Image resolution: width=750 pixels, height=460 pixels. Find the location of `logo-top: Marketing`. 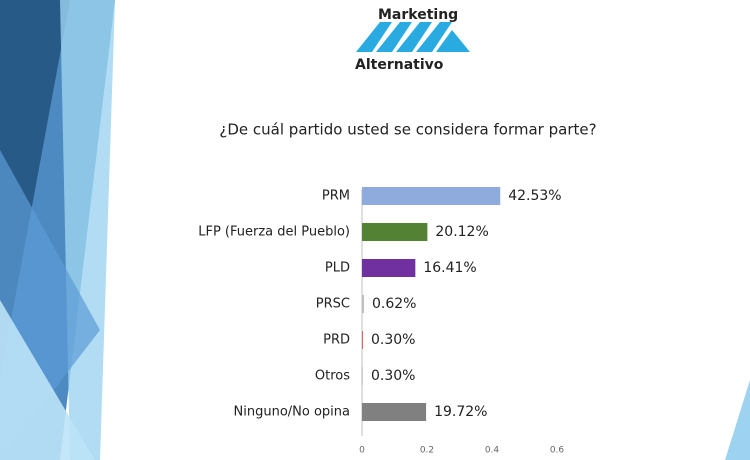

logo-top: Marketing is located at coordinates (418, 15).